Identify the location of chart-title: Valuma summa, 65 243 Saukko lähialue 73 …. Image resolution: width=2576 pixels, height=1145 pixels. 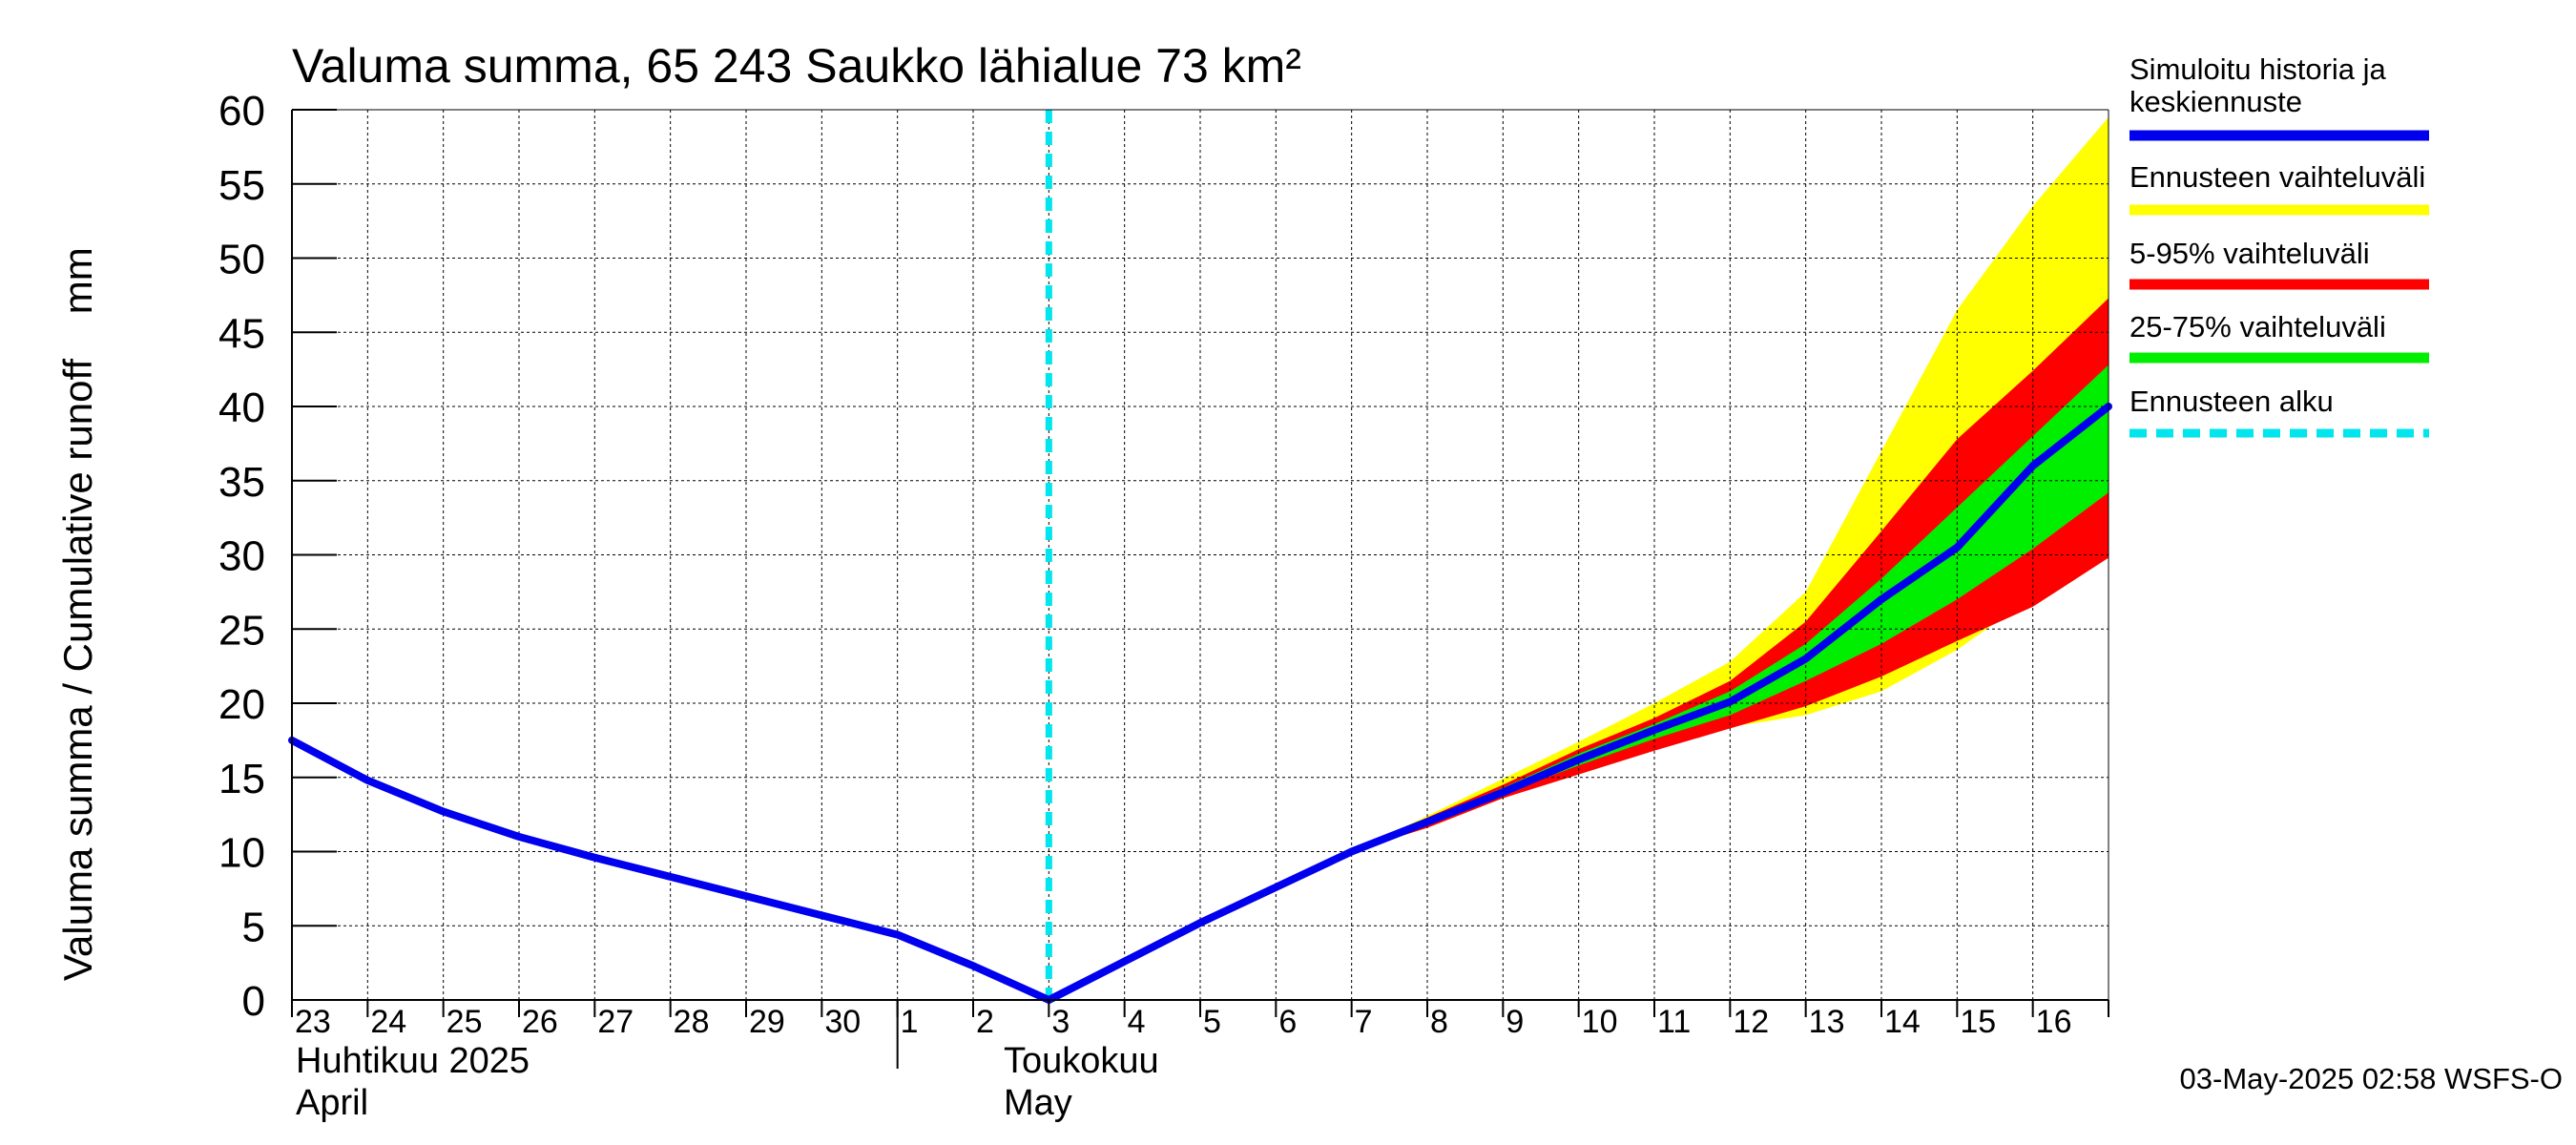
(796, 66).